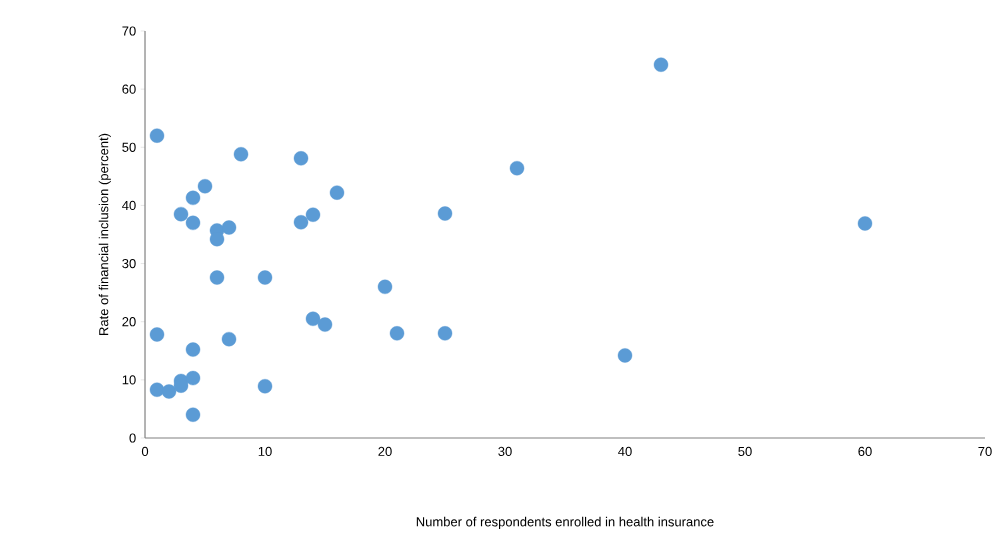  Describe the element at coordinates (265, 451) in the screenshot. I see `x-tick-label: 10` at that location.